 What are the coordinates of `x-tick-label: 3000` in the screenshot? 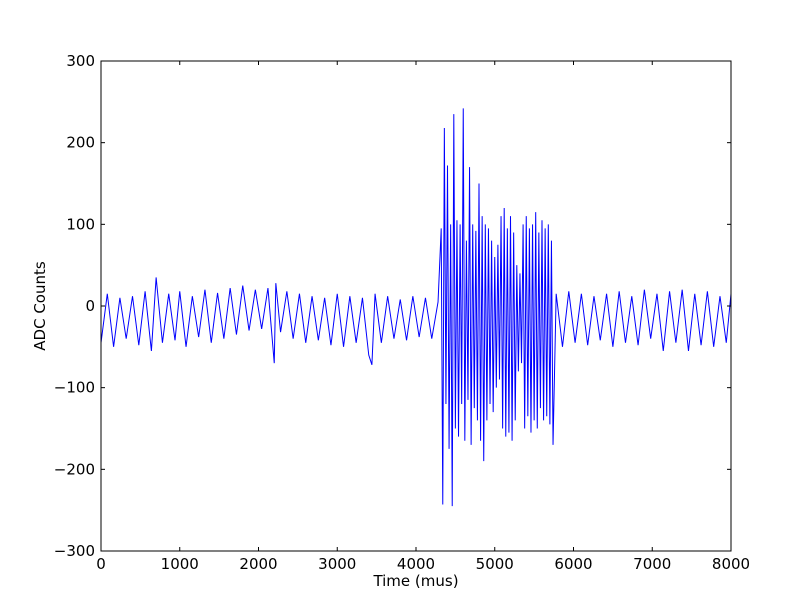 It's located at (337, 564).